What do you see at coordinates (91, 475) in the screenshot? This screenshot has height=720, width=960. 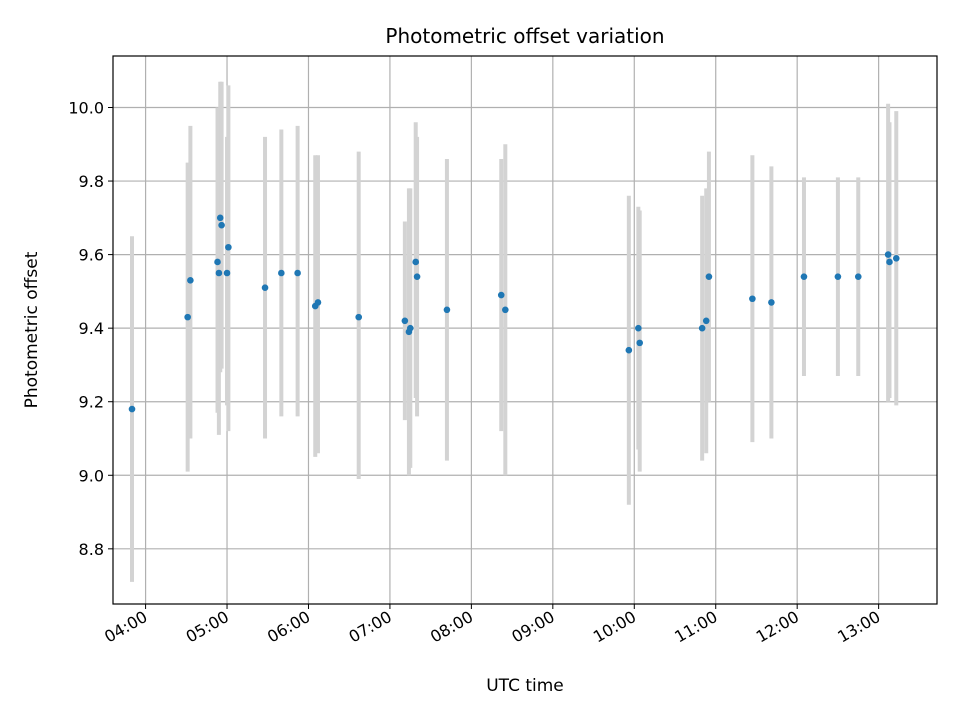 I see `y-tick-label: 9.0` at bounding box center [91, 475].